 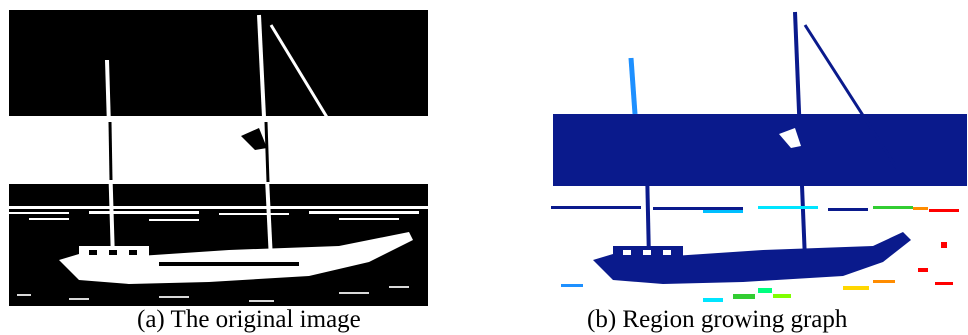 What do you see at coordinates (752, 258) in the screenshot?
I see `region-hull` at bounding box center [752, 258].